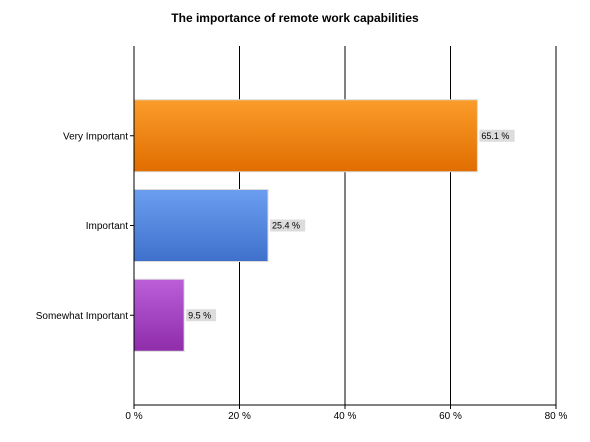 This screenshot has width=590, height=442. I want to click on bar-somewhat-important, so click(159, 315).